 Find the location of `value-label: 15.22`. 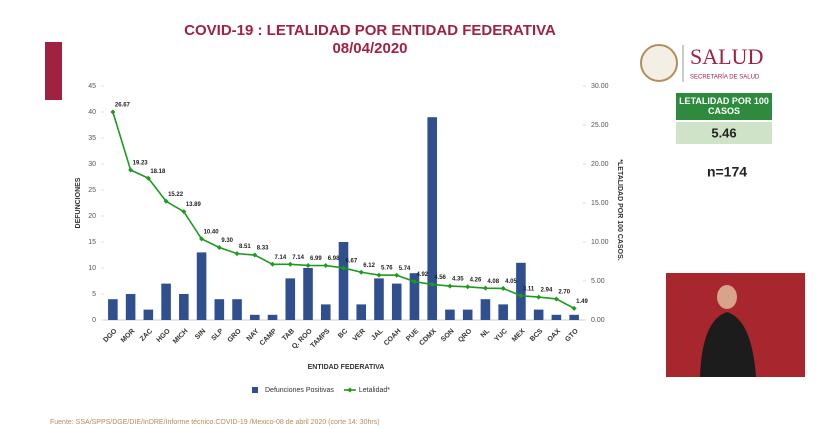

value-label: 15.22 is located at coordinates (176, 195).